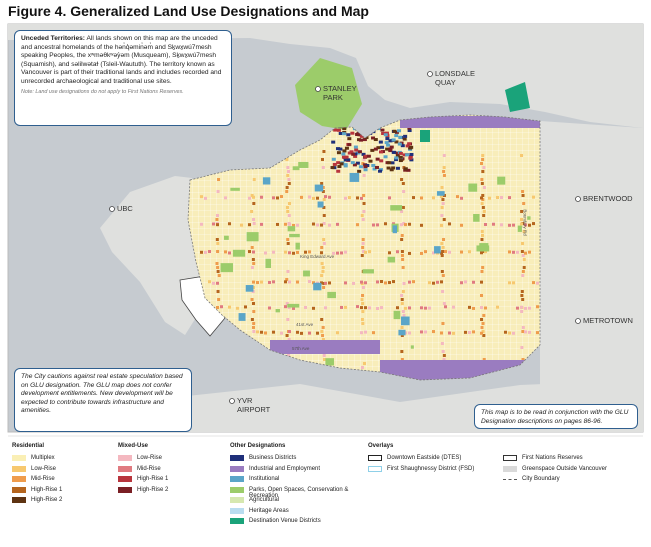 This screenshot has width=651, height=547. Describe the element at coordinates (567, 460) in the screenshot. I see `legend-item: First Nations Reserves` at that location.